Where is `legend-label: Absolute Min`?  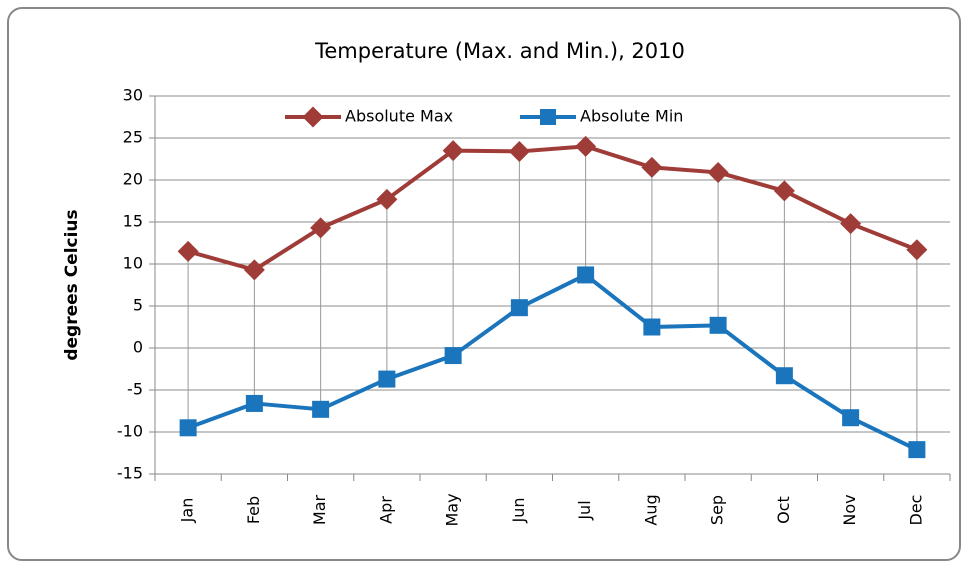
legend-label: Absolute Min is located at coordinates (631, 116).